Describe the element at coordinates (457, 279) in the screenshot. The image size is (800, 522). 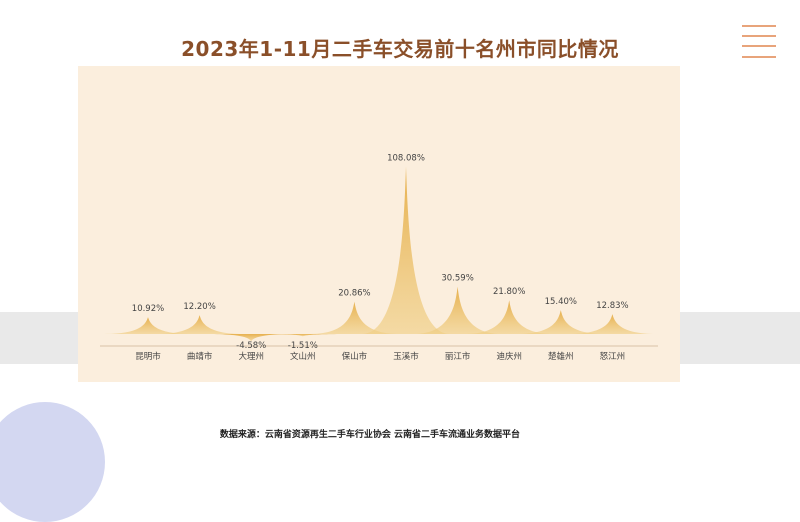
I see `value-label: 30.59%` at that location.